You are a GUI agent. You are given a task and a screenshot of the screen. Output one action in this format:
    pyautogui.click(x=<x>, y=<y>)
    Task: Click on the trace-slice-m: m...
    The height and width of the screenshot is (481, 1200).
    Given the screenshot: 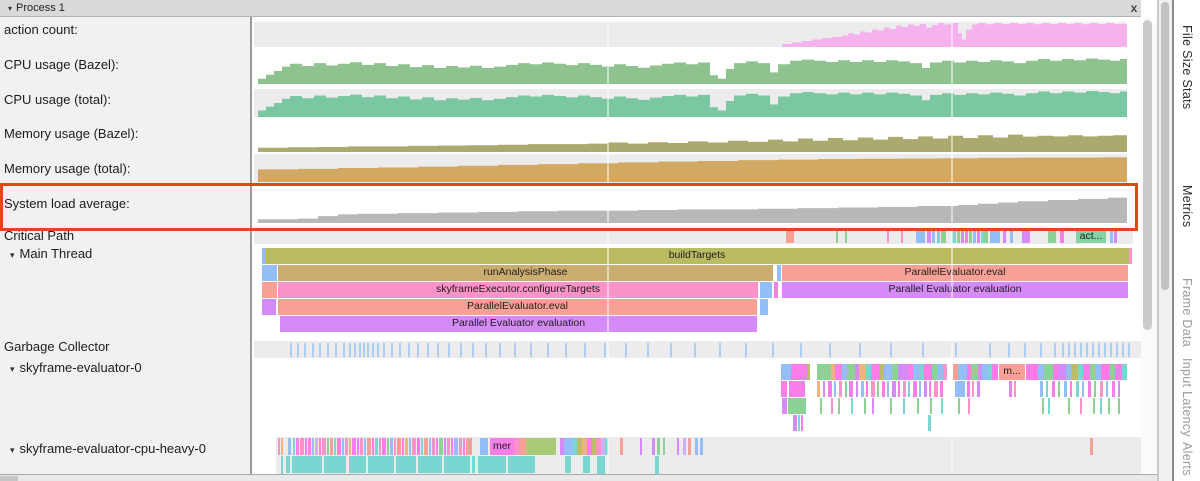 What is the action you would take?
    pyautogui.click(x=1012, y=372)
    